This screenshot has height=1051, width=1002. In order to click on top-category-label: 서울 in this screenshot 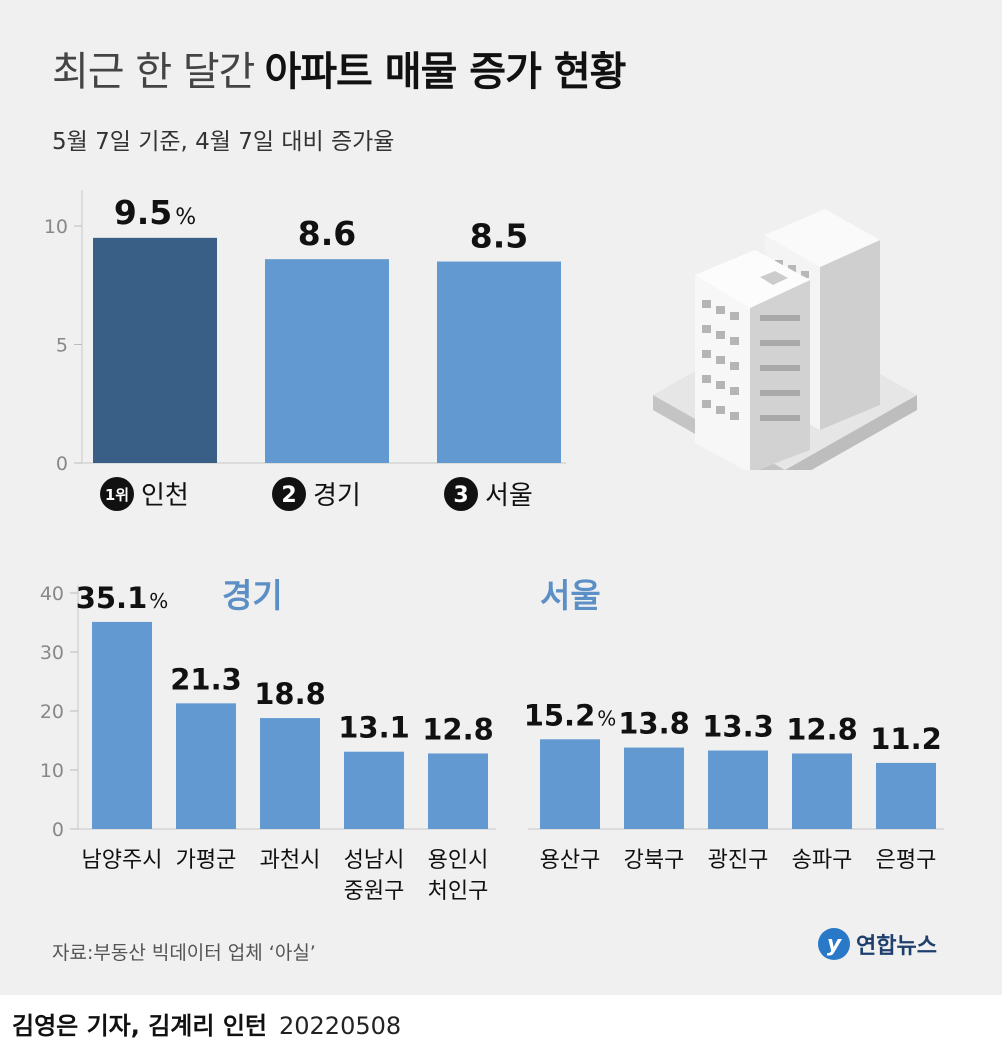, I will do `click(509, 496)`.